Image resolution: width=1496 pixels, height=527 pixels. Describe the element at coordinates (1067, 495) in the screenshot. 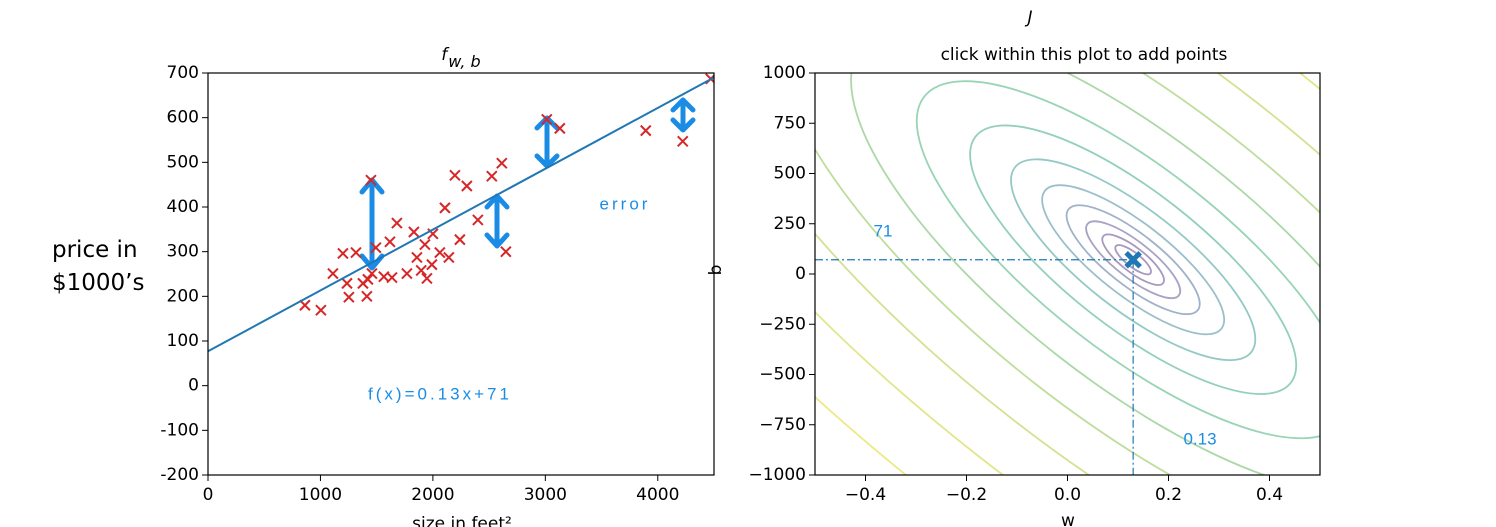

I see `x-tick-label: 0.0` at that location.